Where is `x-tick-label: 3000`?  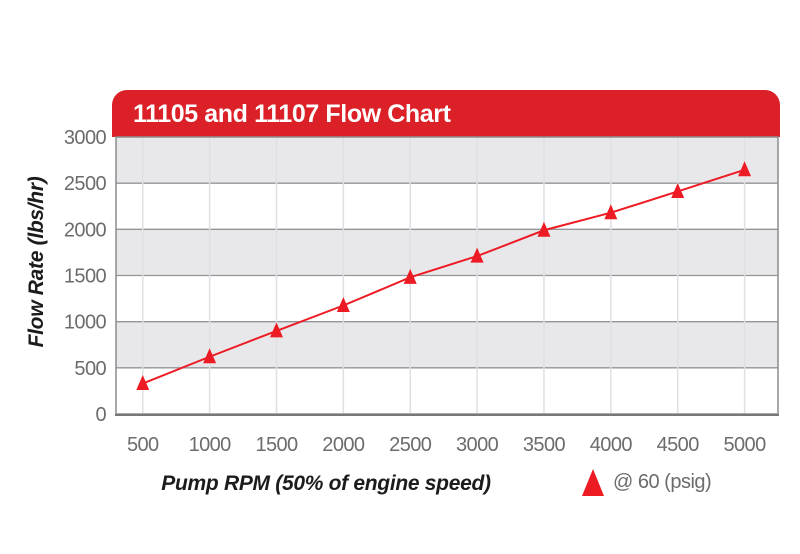 x-tick-label: 3000 is located at coordinates (477, 445).